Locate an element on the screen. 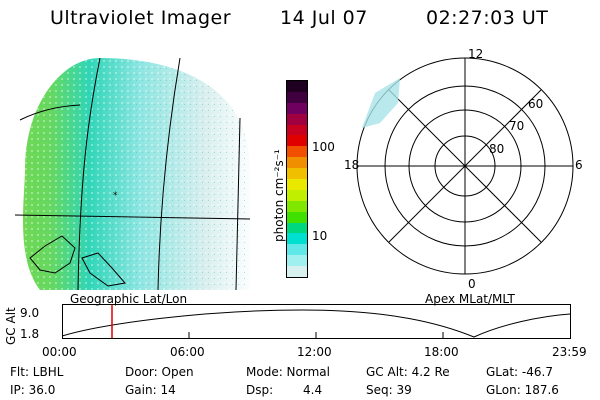 The width and height of the screenshot is (600, 400). glat-status: GLat: -46.7 is located at coordinates (519, 372).